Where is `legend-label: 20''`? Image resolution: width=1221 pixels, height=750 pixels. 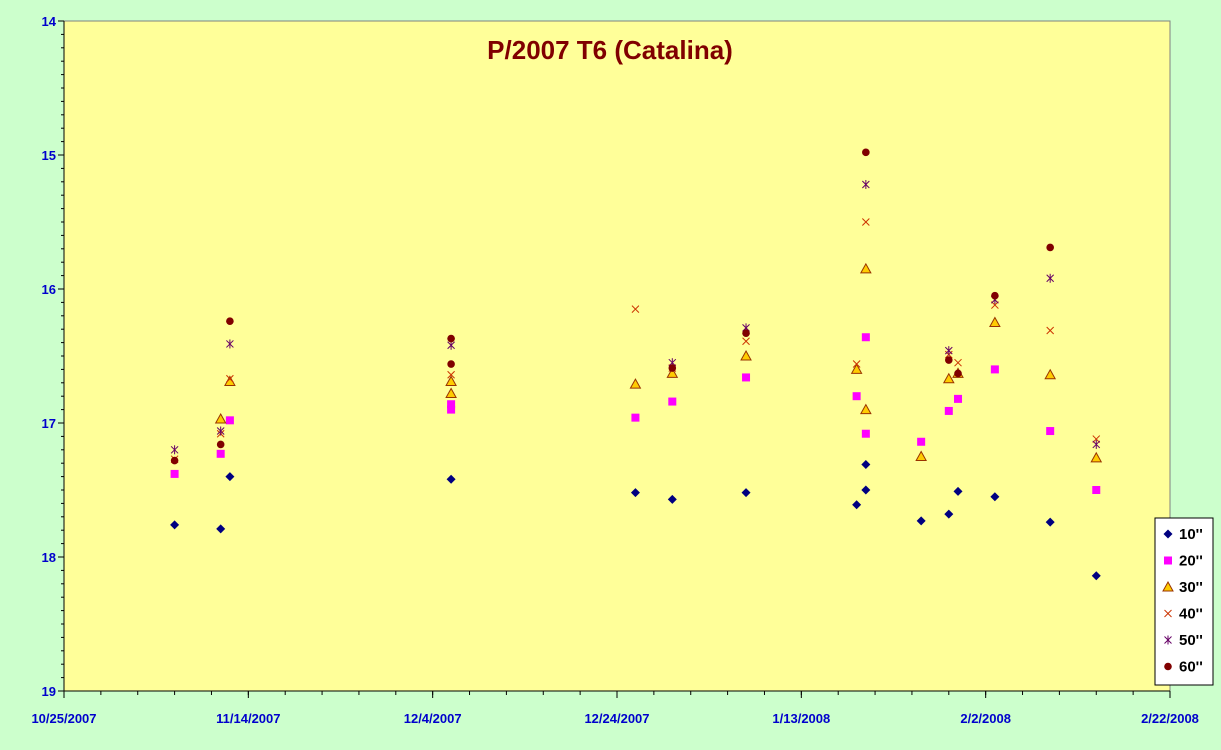 legend-label: 20'' is located at coordinates (1191, 561).